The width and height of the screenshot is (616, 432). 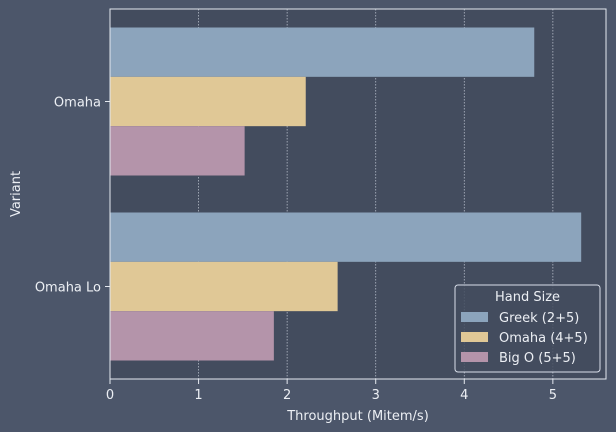 I want to click on y-tick-label: Omaha, so click(x=77, y=103).